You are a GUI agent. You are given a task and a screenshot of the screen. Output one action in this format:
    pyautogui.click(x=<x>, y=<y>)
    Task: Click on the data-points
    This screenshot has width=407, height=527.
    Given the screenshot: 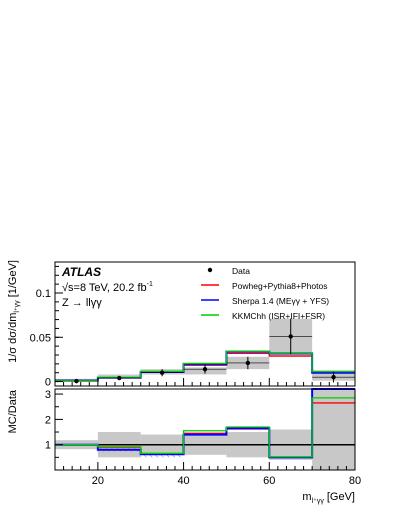 What is the action you would take?
    pyautogui.click(x=205, y=351)
    